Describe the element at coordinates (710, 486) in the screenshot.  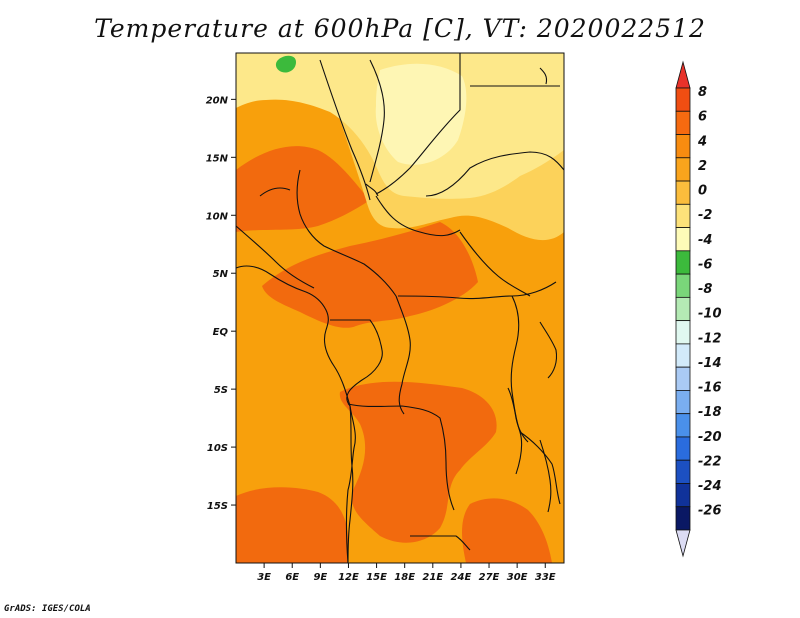
I see `colorbar-label: -24` at that location.